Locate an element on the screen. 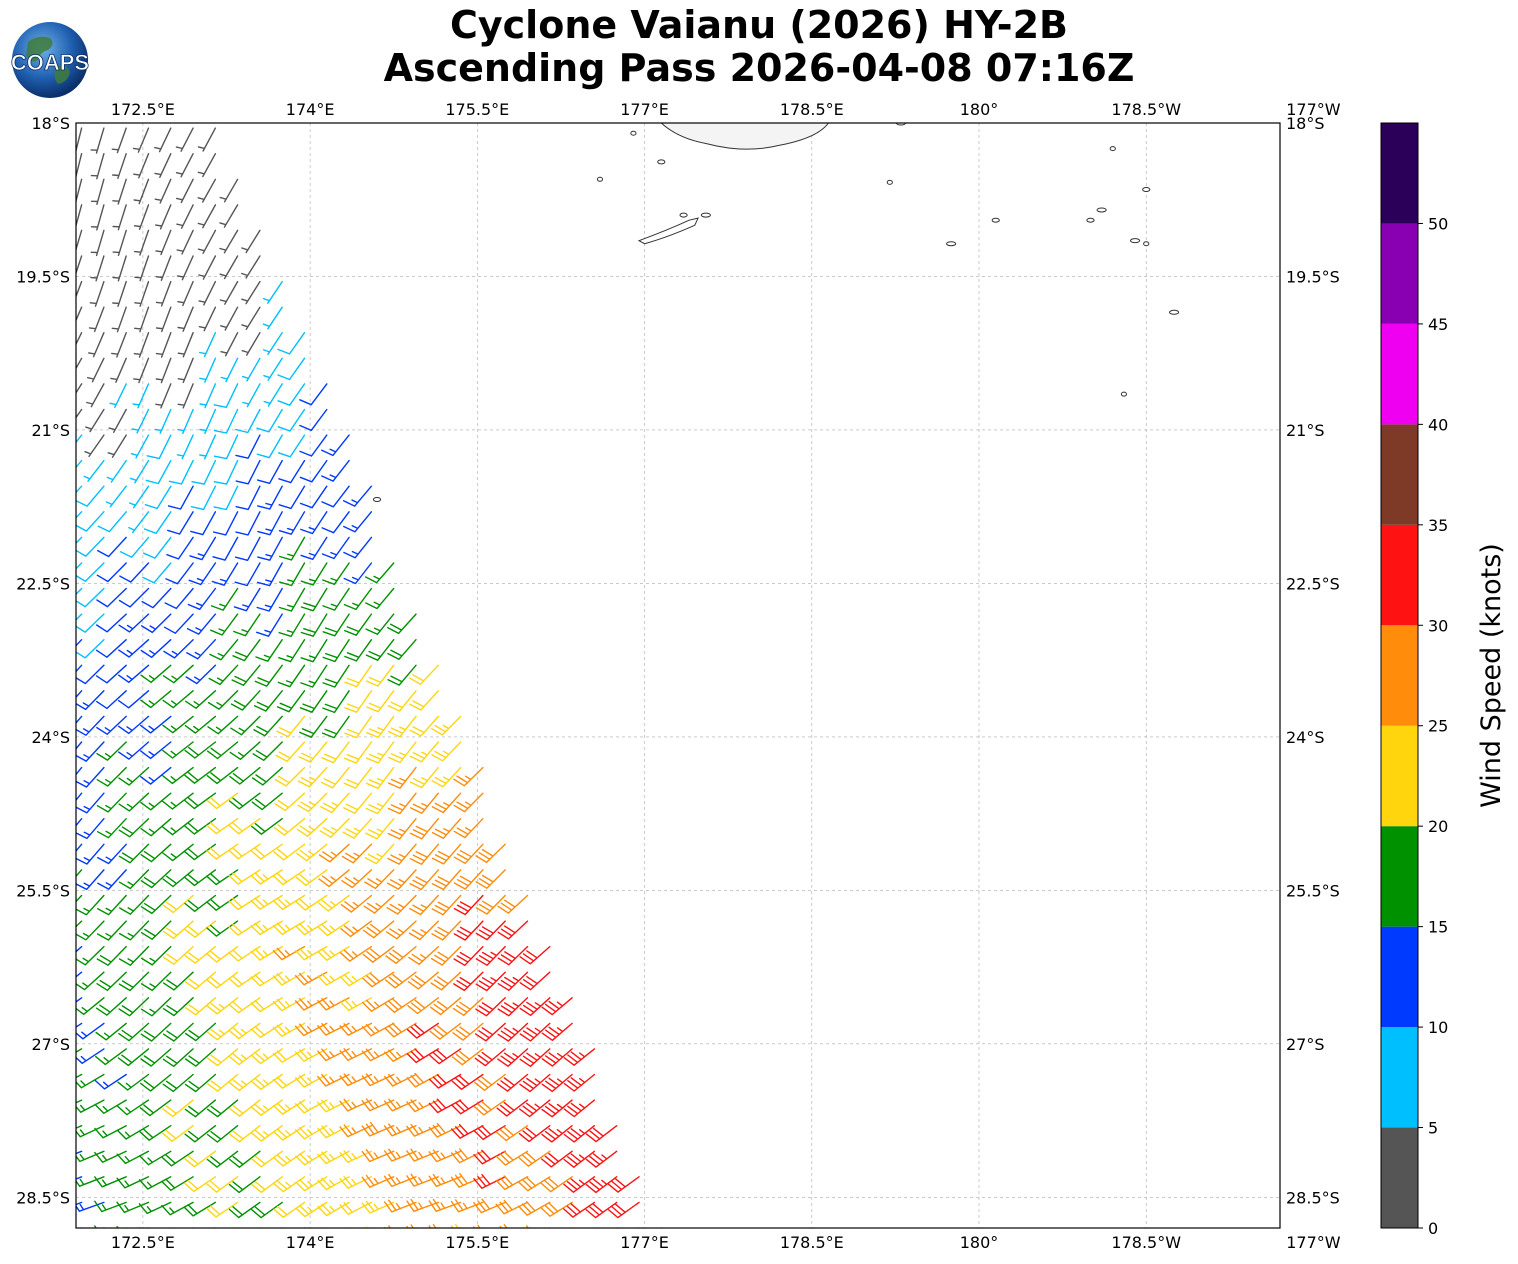 This screenshot has width=1518, height=1264. colorbar-tick-label: 0 is located at coordinates (1433, 1228).